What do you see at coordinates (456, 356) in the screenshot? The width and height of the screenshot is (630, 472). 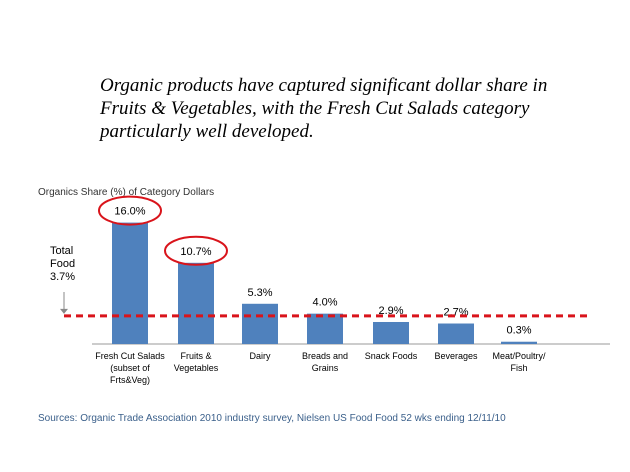 I see `category-label-5: Beverages` at bounding box center [456, 356].